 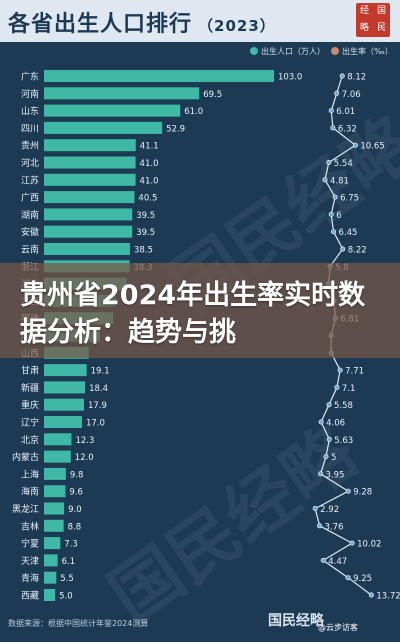 I want to click on data-source: 数据来源：根据中国统计年鉴2024测算, so click(x=78, y=623).